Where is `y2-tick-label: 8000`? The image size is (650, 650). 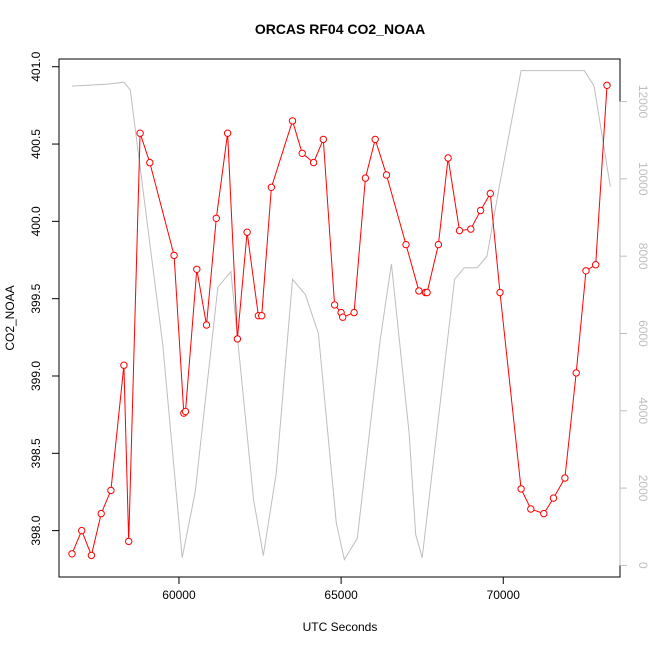 y2-tick-label: 8000 is located at coordinates (643, 256).